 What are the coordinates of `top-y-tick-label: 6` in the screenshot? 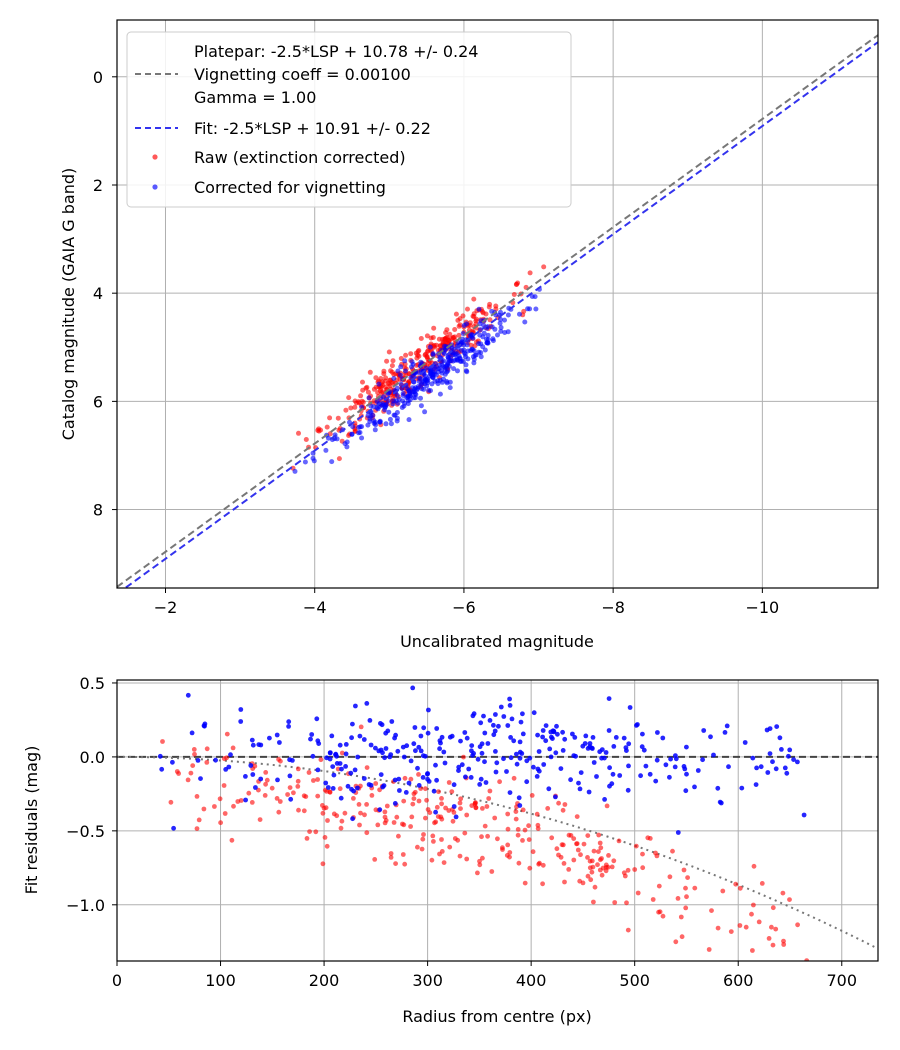 It's located at (98, 401).